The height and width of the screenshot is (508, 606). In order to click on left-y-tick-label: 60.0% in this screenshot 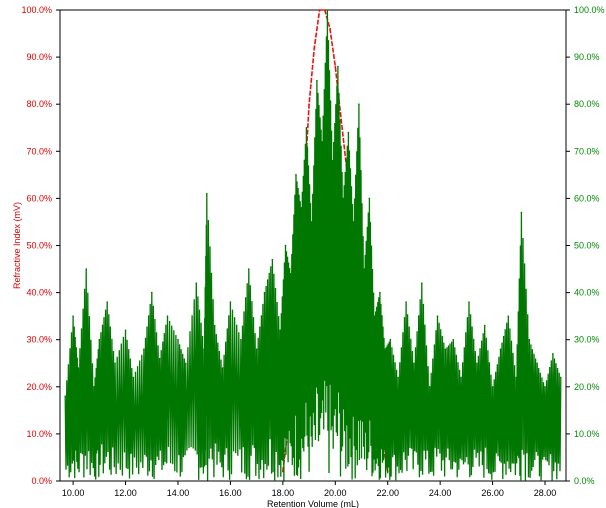, I will do `click(39, 198)`.